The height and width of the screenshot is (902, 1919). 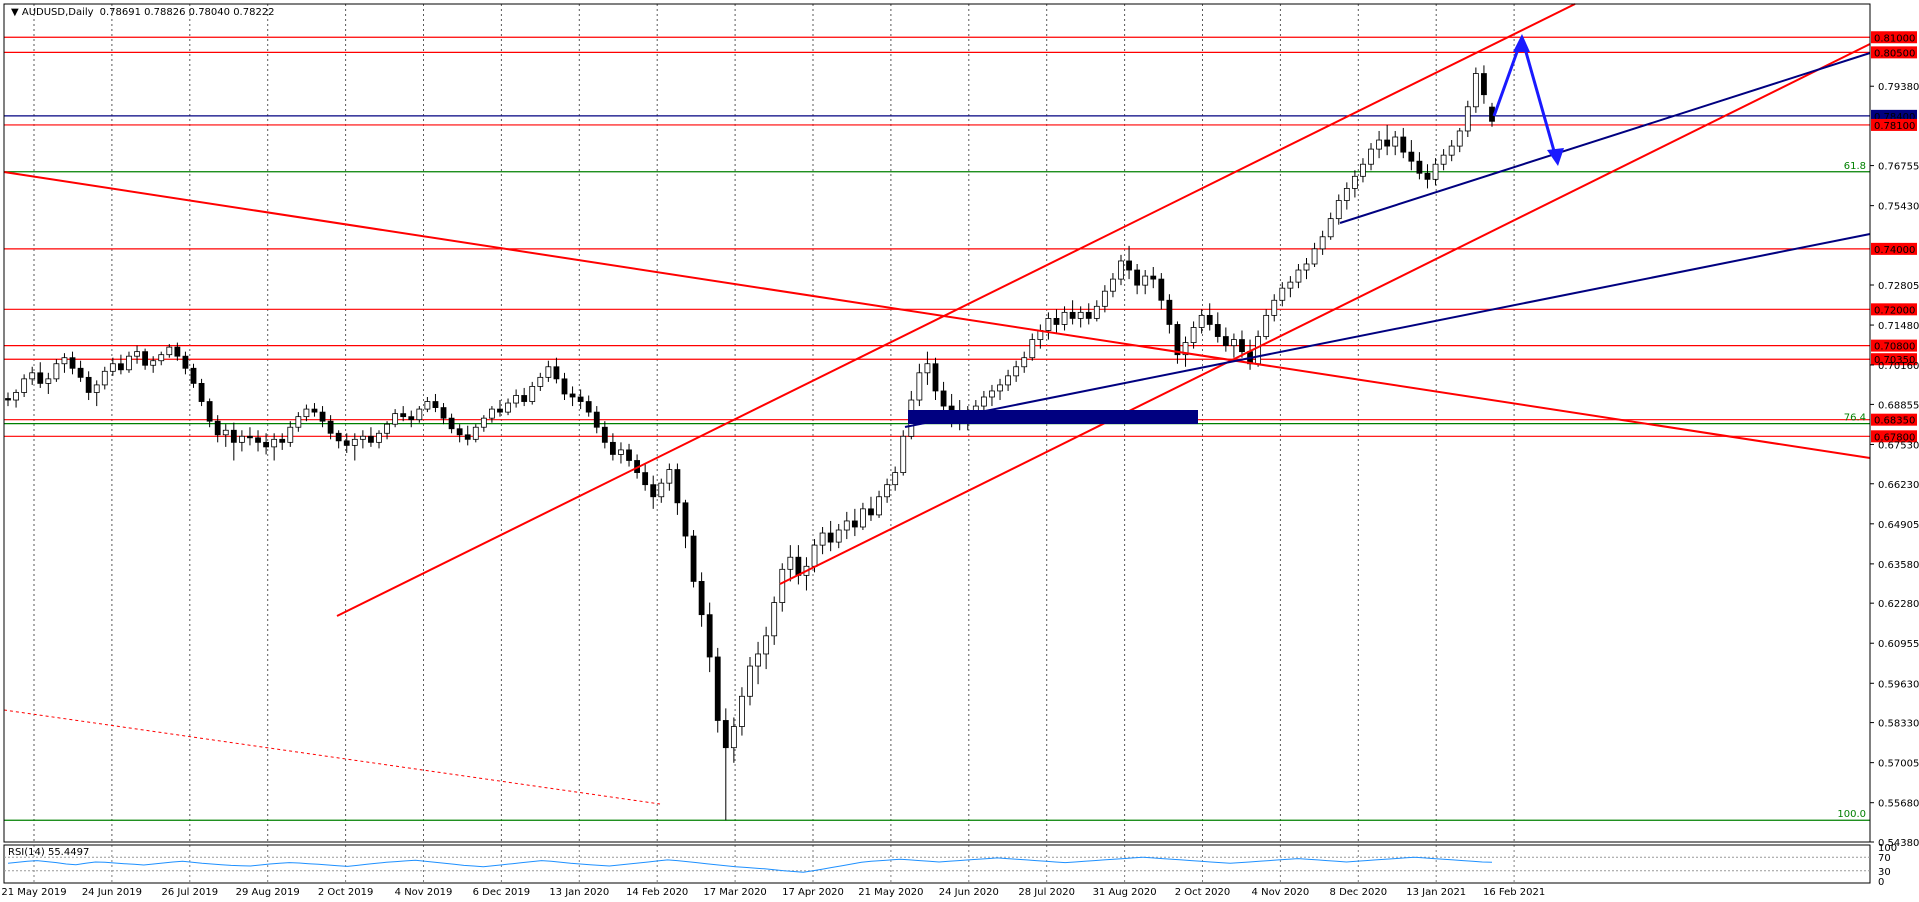 What do you see at coordinates (1053, 417) in the screenshot?
I see `demand-zone` at bounding box center [1053, 417].